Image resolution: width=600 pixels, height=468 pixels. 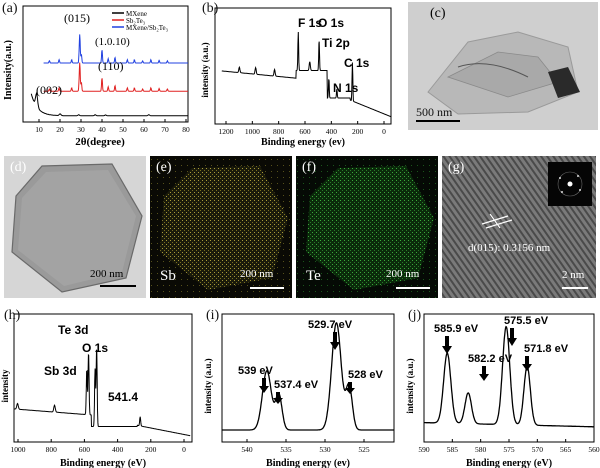 What do you see at coordinates (573, 275) in the screenshot?
I see `scale-bar-g: 2 nm` at bounding box center [573, 275].